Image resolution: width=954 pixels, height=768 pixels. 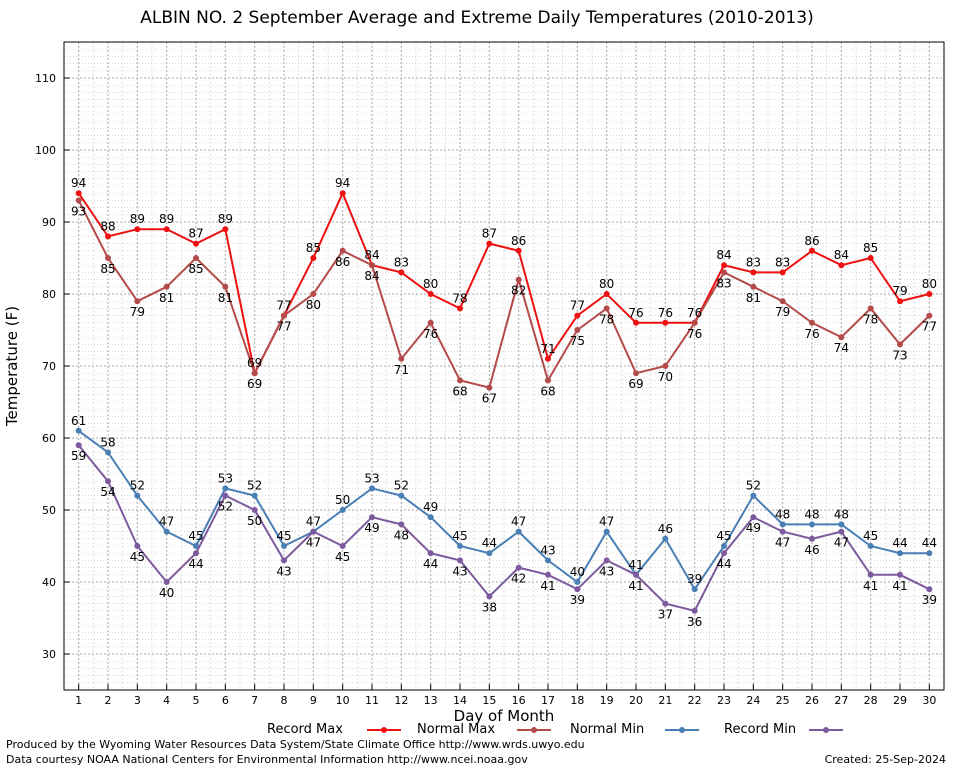 I want to click on x-tick-label: 11, so click(x=372, y=700).